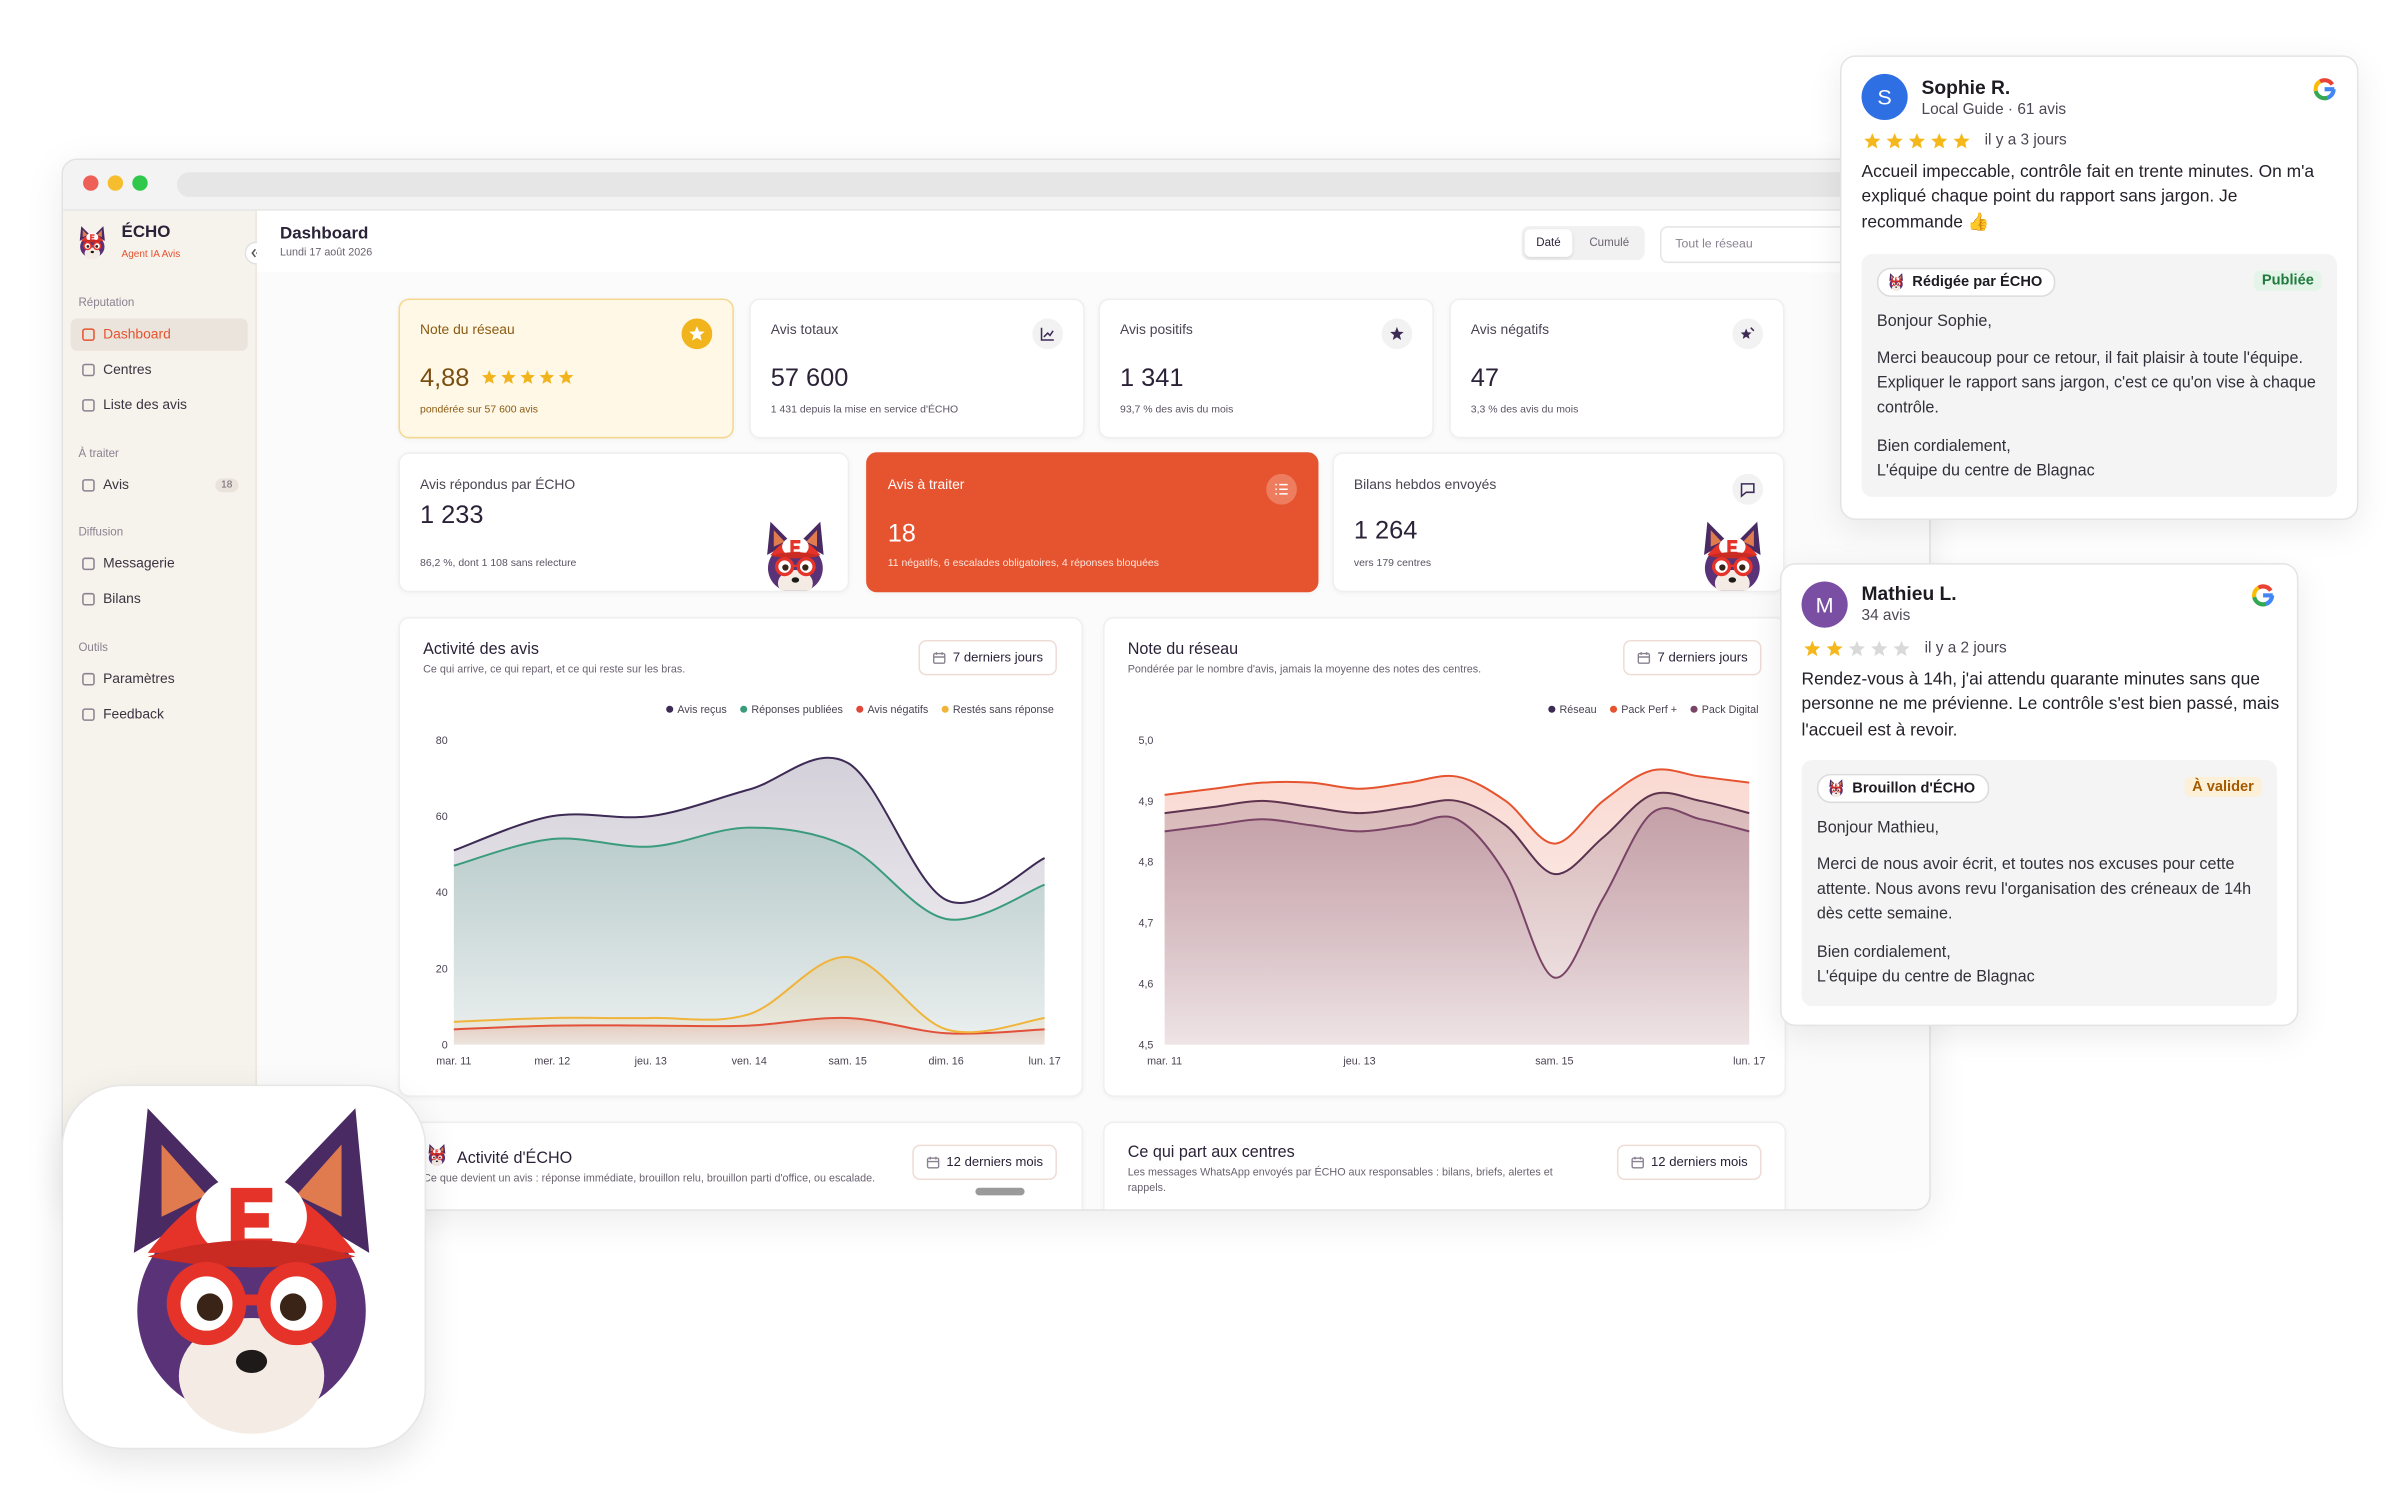  What do you see at coordinates (795, 555) in the screenshot?
I see `mascot` at bounding box center [795, 555].